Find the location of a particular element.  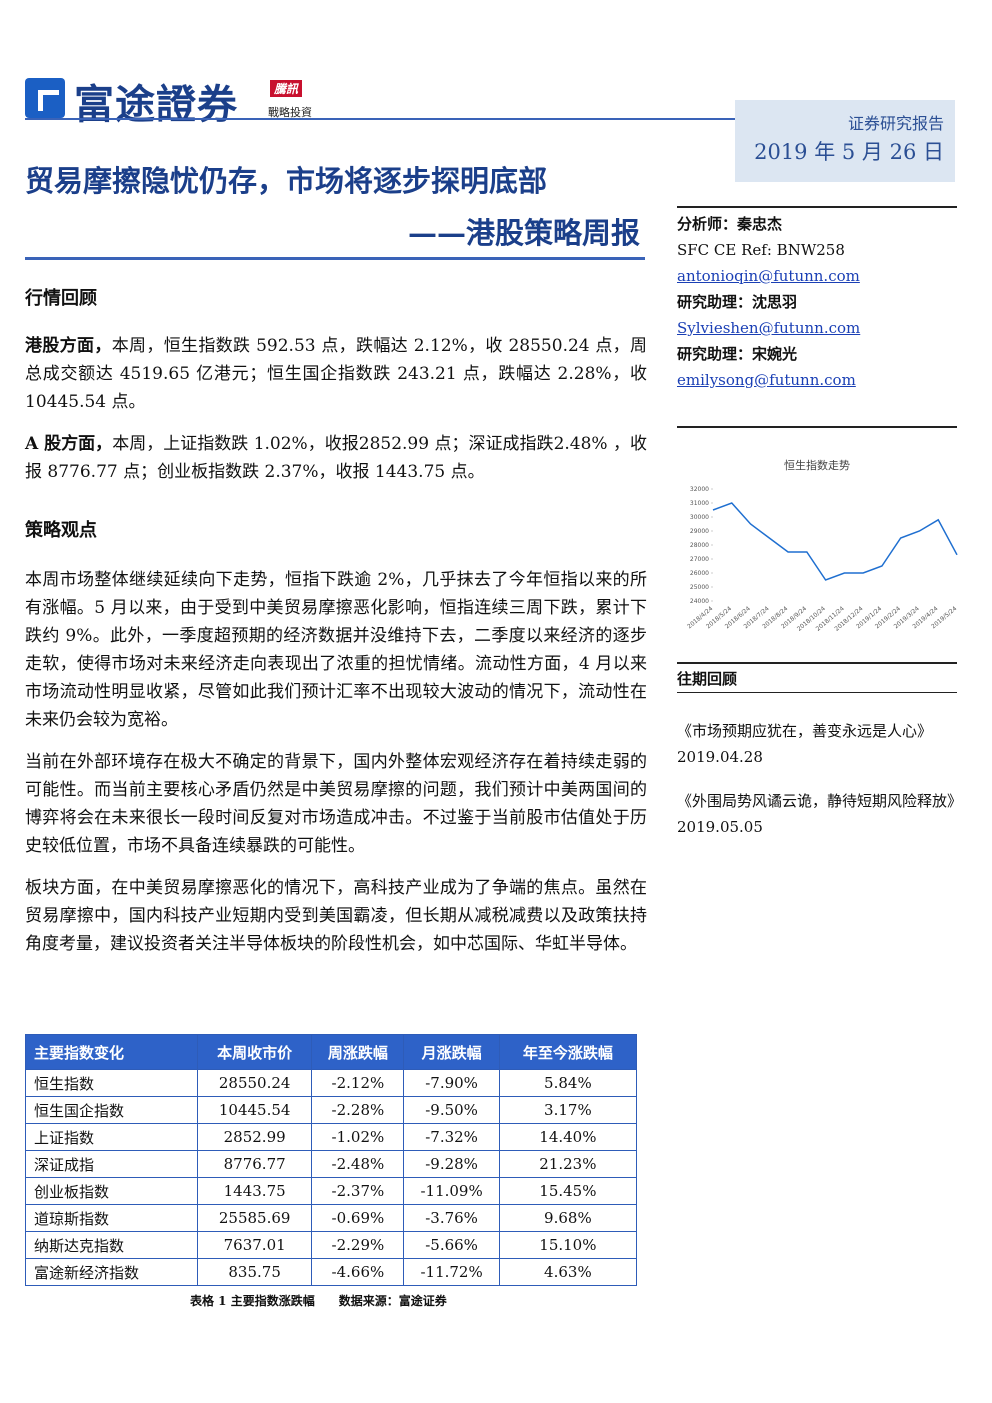

cell: 深证成指 is located at coordinates (111, 1164).